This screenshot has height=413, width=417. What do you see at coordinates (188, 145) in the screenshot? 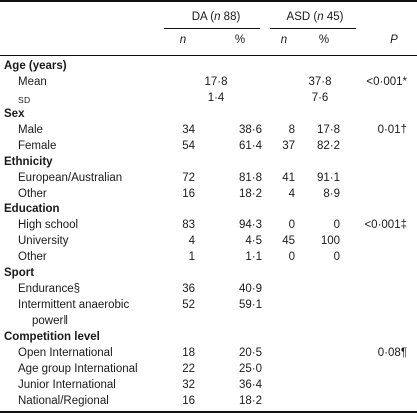
I see `cell-da-n: 54` at bounding box center [188, 145].